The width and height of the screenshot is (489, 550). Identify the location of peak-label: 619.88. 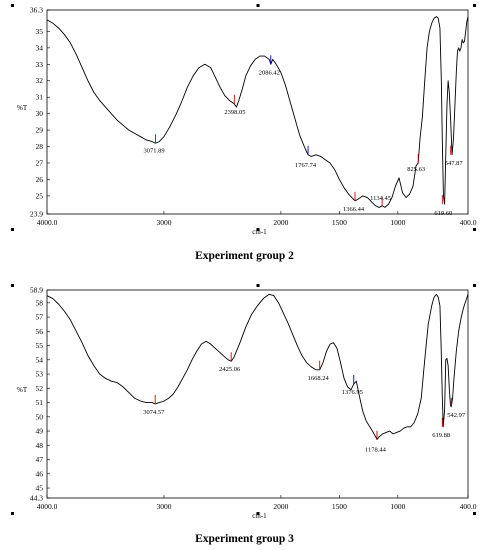
(441, 435).